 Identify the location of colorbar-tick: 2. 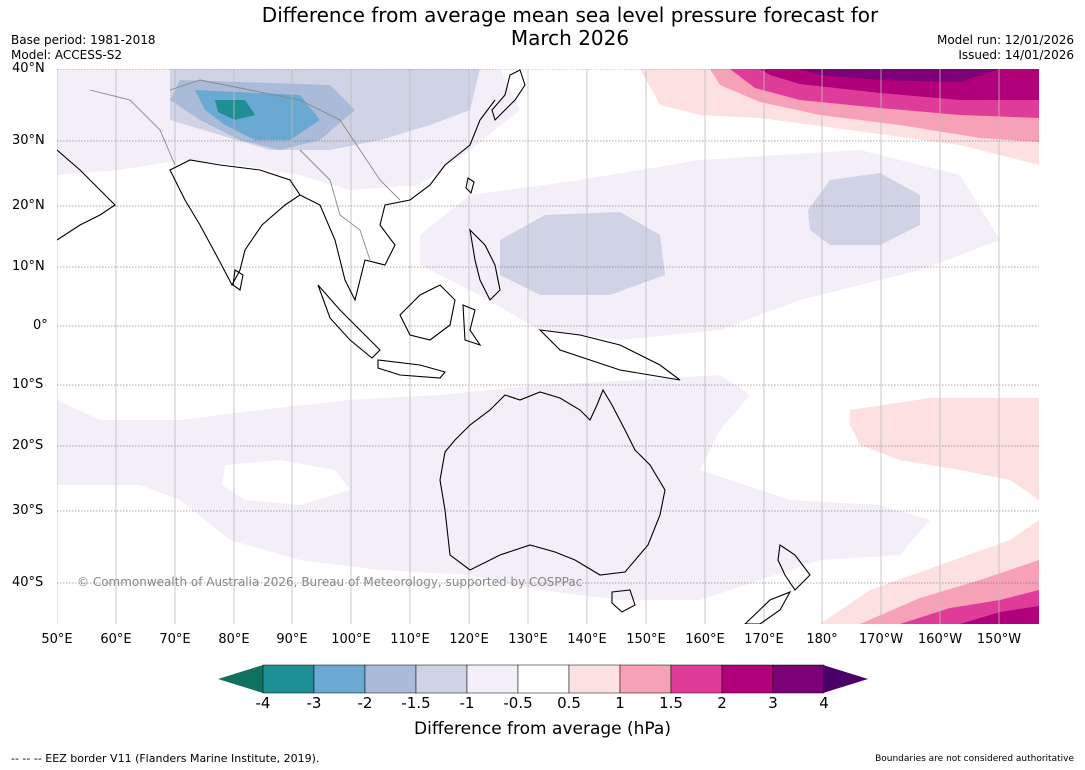
(722, 703).